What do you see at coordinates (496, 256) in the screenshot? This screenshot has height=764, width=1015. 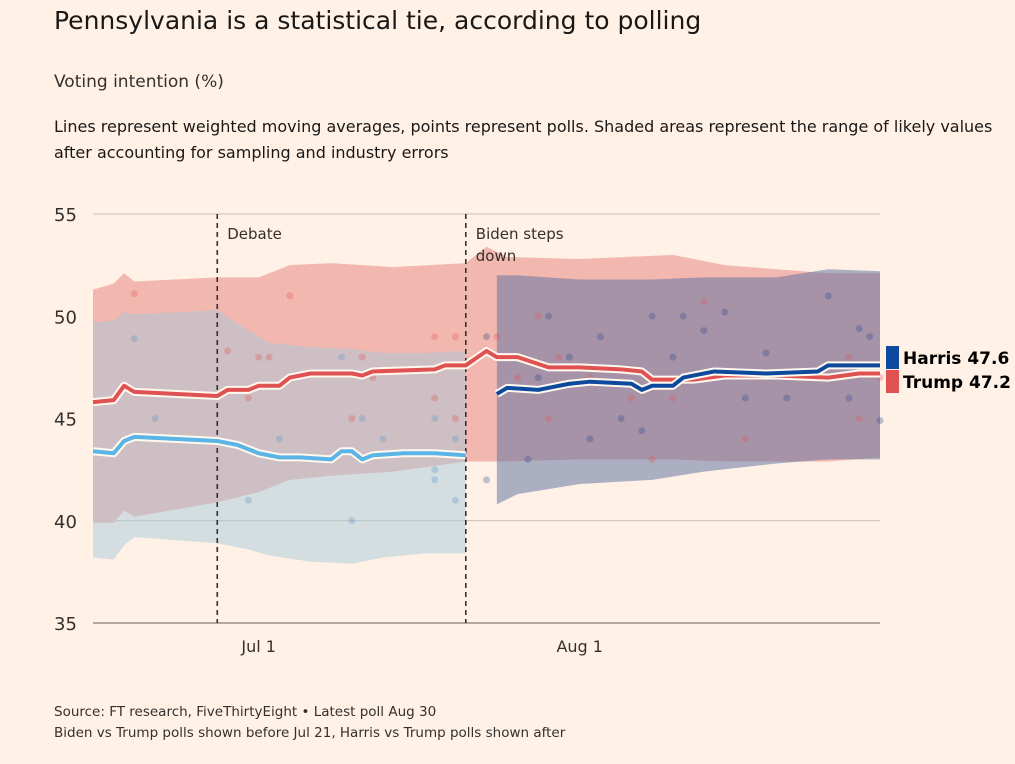 I see `annotation-label-line: down` at bounding box center [496, 256].